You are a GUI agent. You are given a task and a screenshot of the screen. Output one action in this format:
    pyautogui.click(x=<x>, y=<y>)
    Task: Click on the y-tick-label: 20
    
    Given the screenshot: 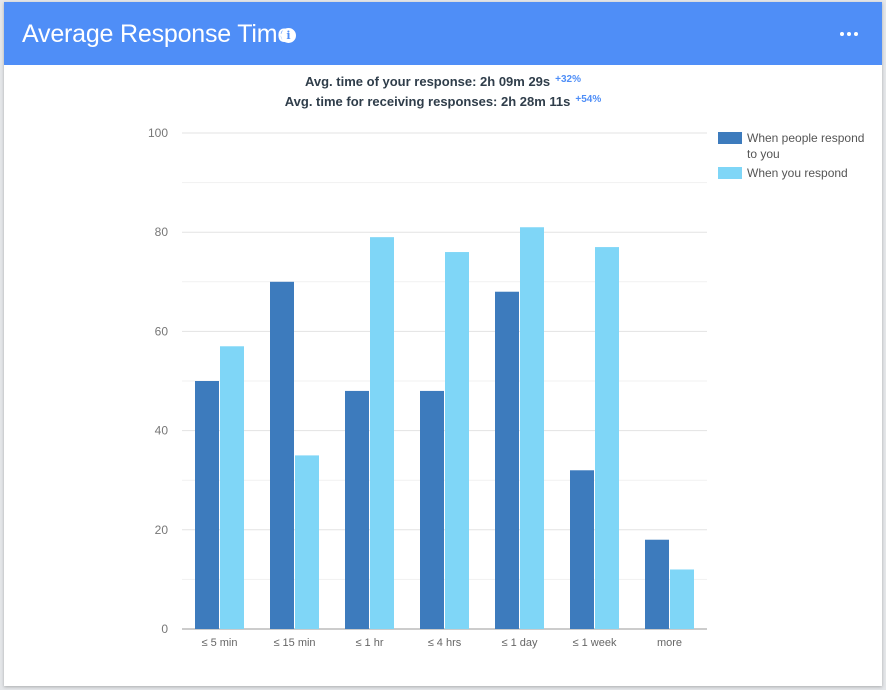 What is the action you would take?
    pyautogui.click(x=162, y=530)
    